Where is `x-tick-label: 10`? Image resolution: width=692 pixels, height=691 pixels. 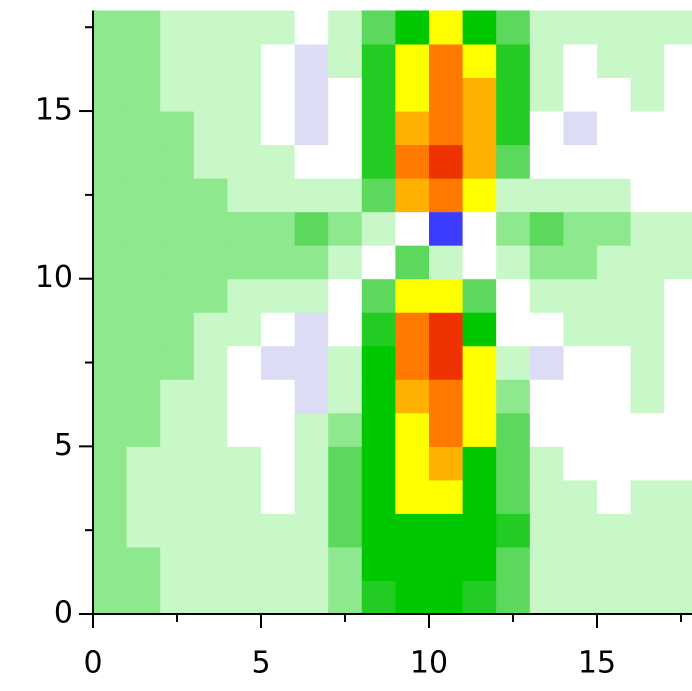
x-tick-label: 10 is located at coordinates (429, 663).